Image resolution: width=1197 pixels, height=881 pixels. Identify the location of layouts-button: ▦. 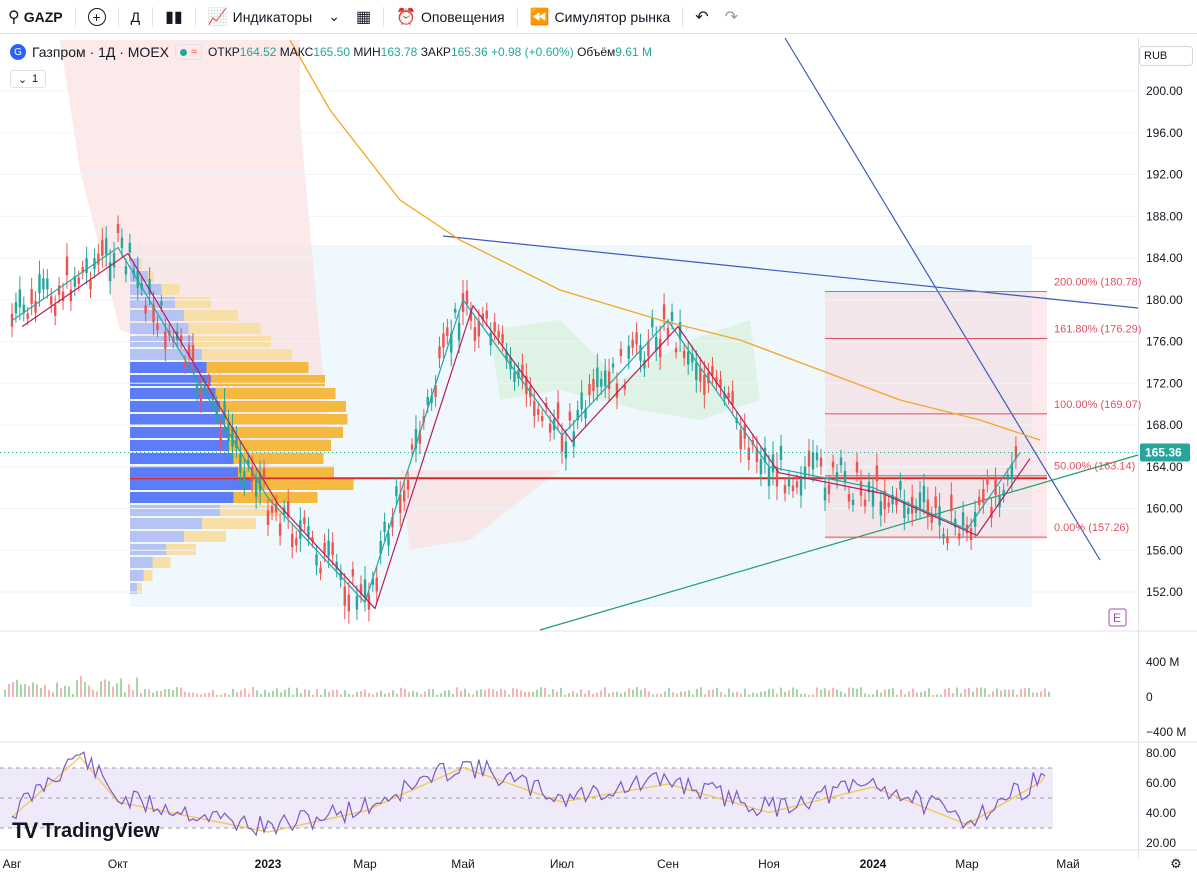
(363, 17).